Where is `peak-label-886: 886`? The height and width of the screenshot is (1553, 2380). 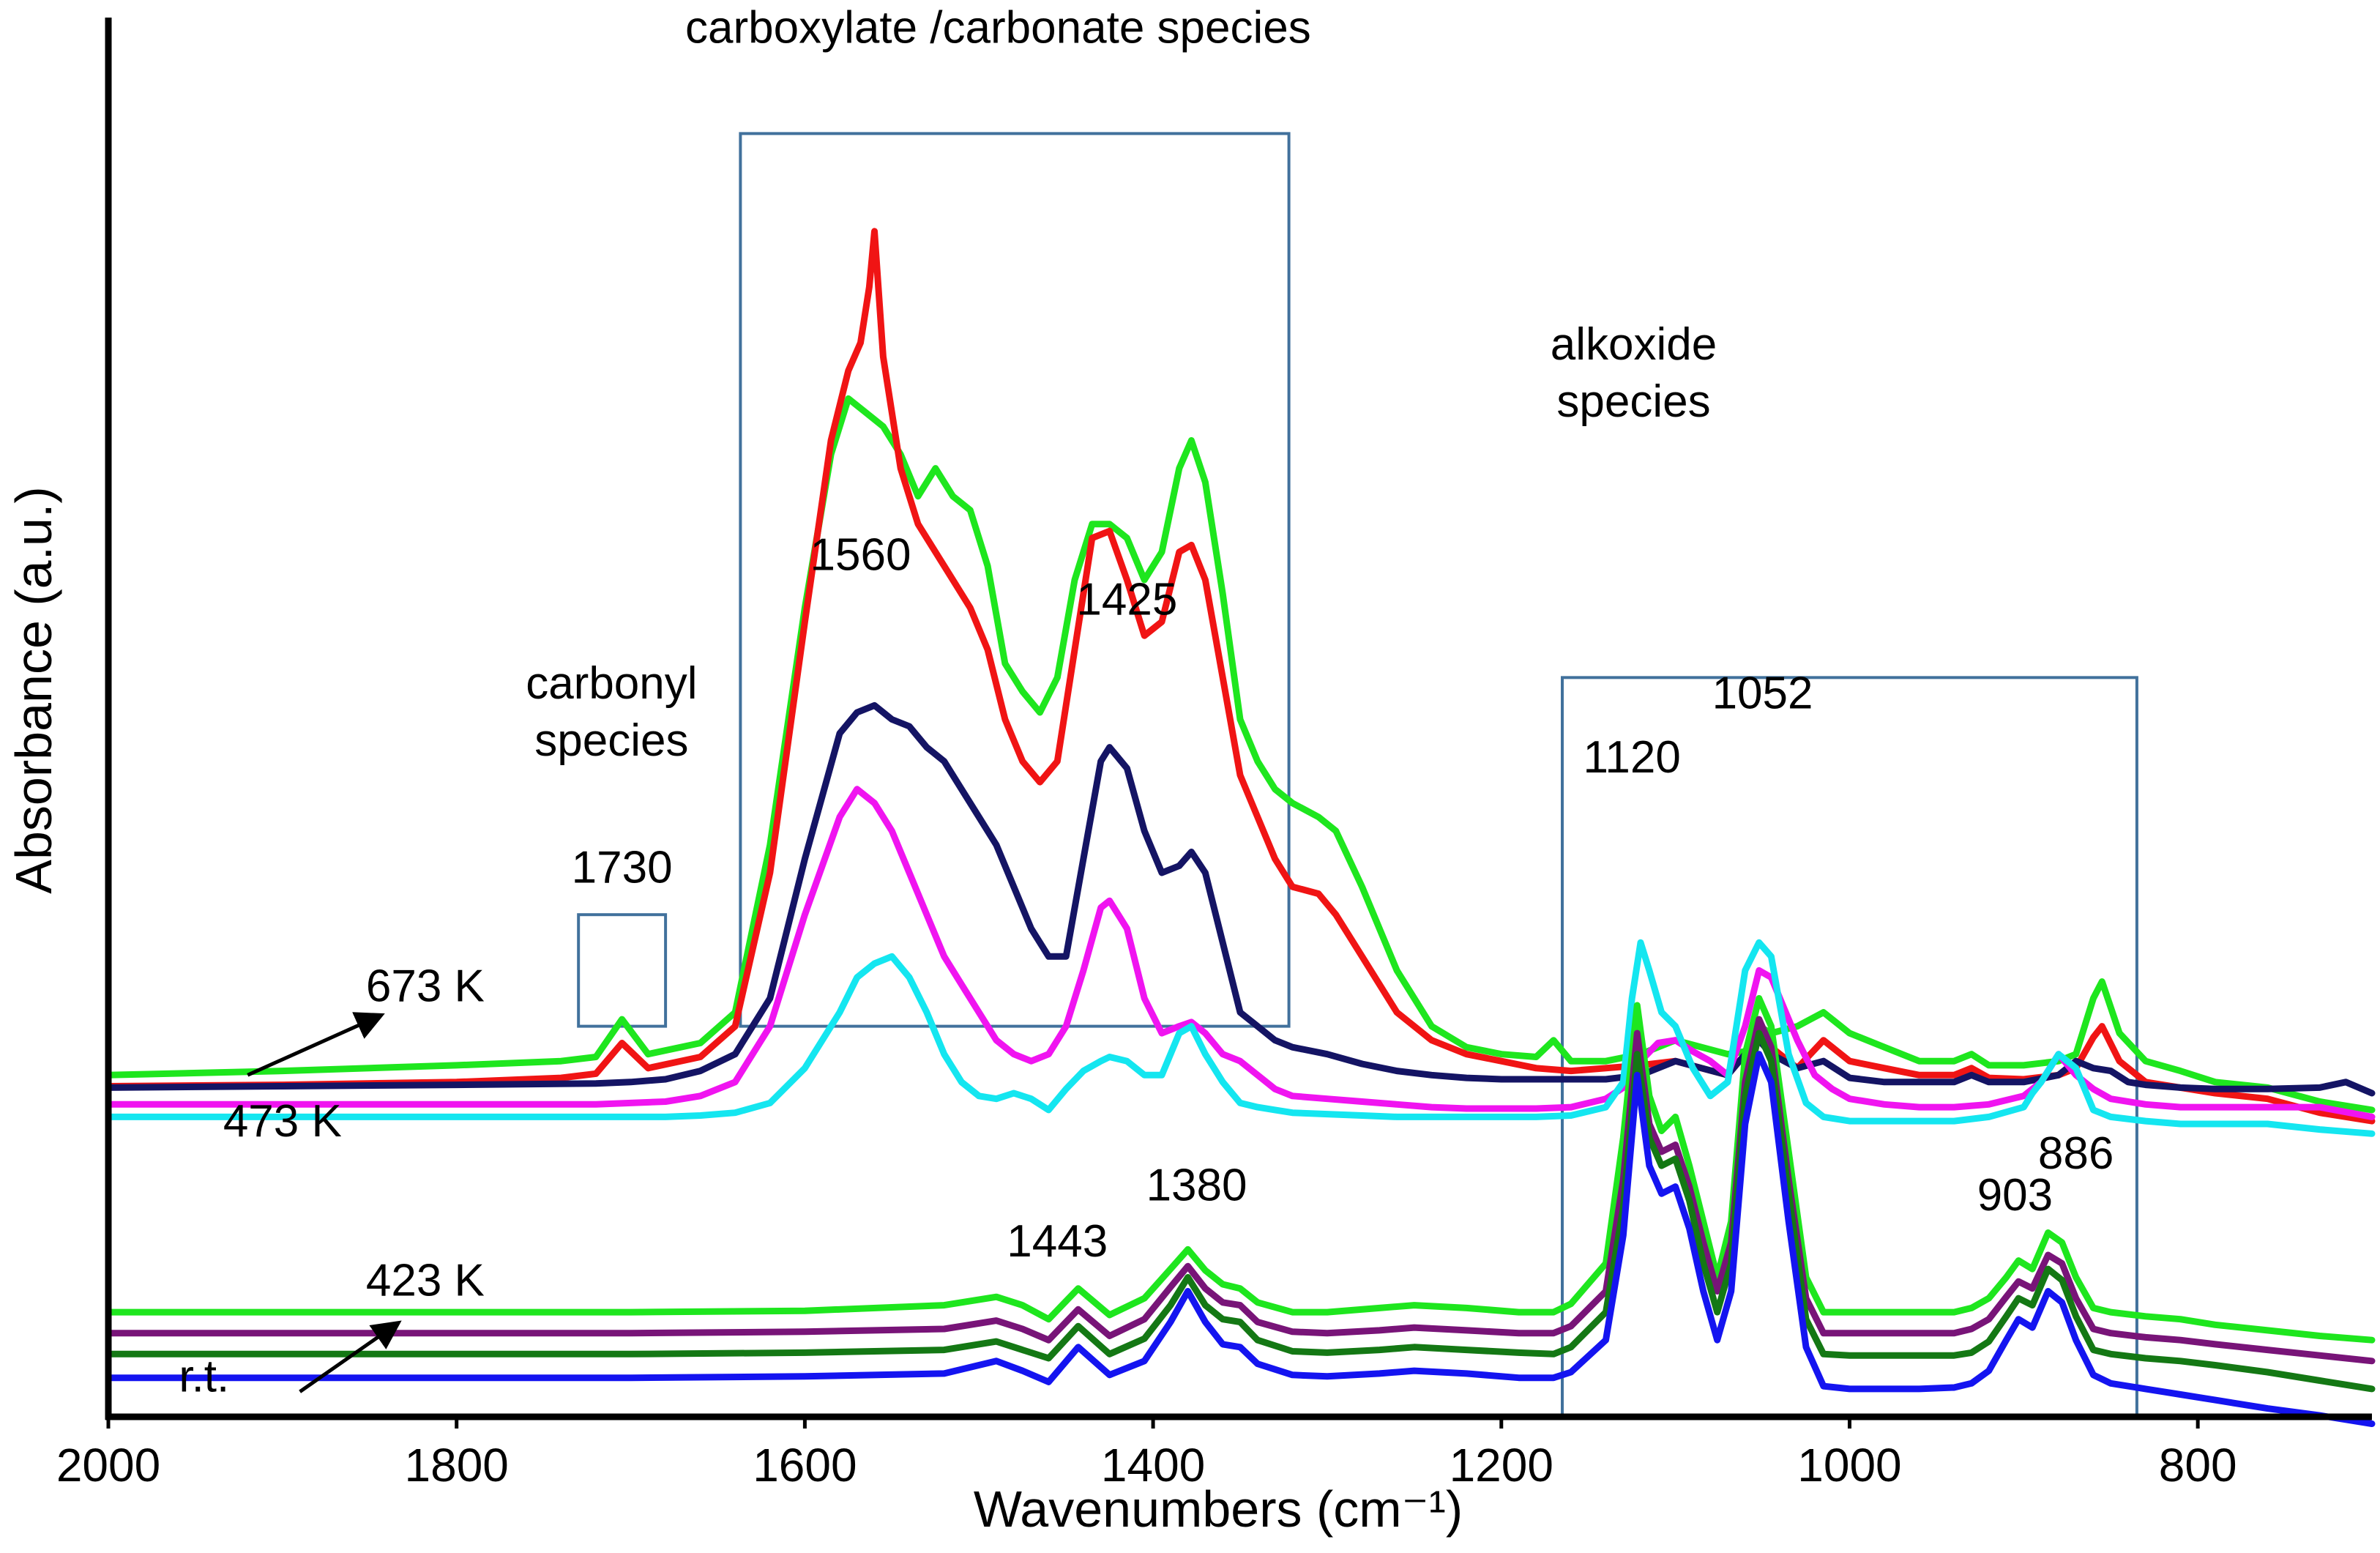 peak-label-886: 886 is located at coordinates (2076, 1153).